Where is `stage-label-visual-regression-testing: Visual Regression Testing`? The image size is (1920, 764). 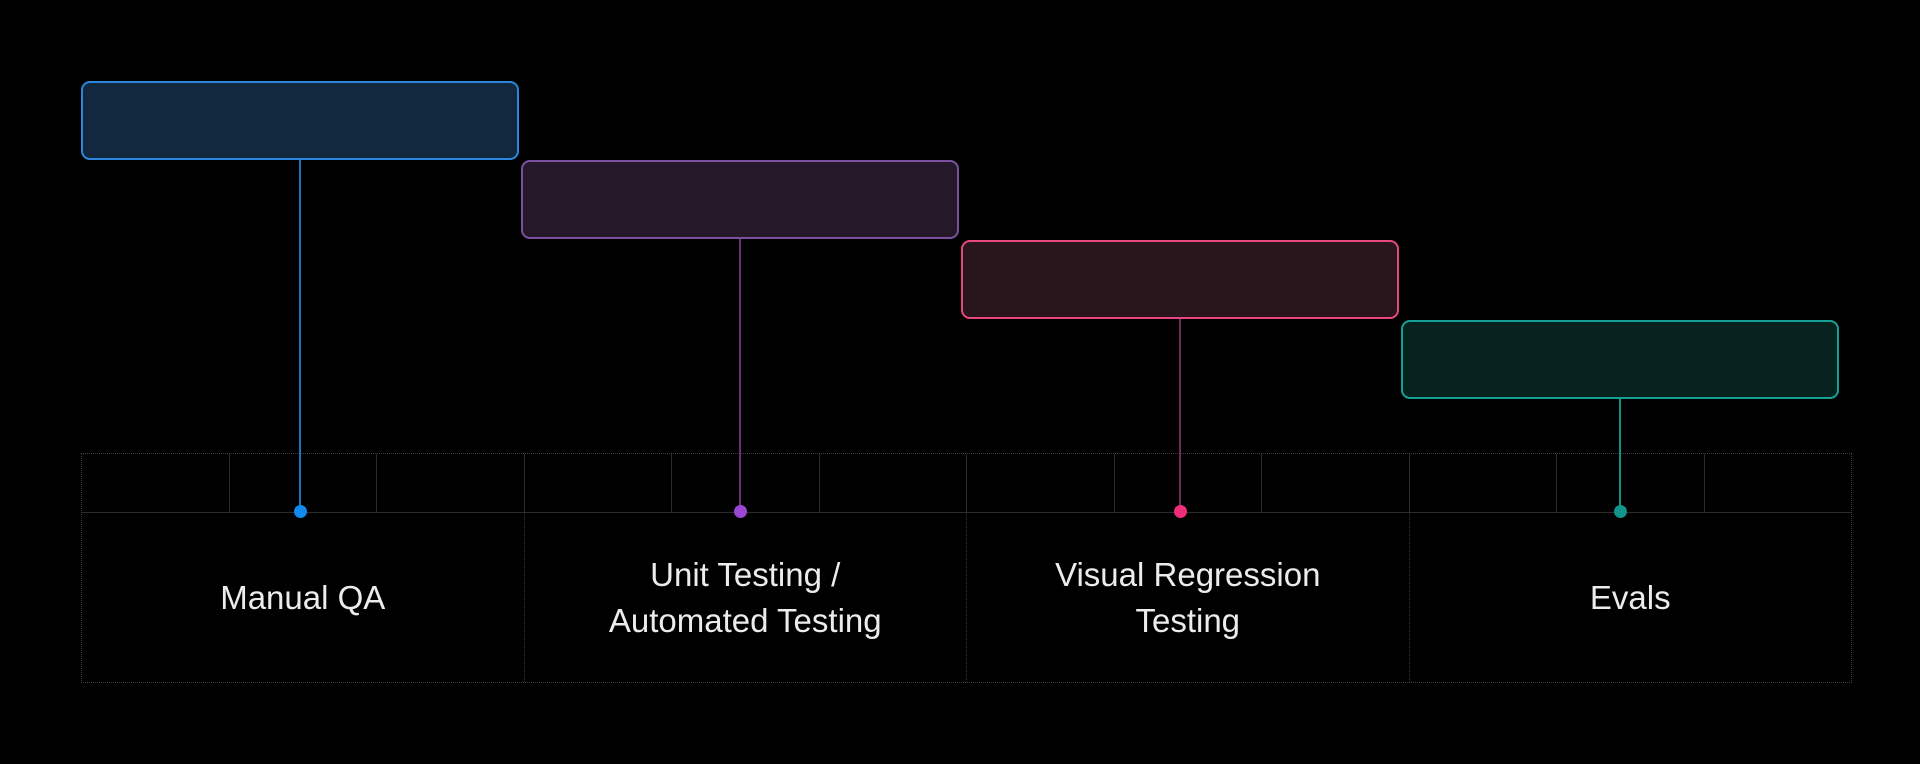 stage-label-visual-regression-testing: Visual Regression Testing is located at coordinates (1188, 597).